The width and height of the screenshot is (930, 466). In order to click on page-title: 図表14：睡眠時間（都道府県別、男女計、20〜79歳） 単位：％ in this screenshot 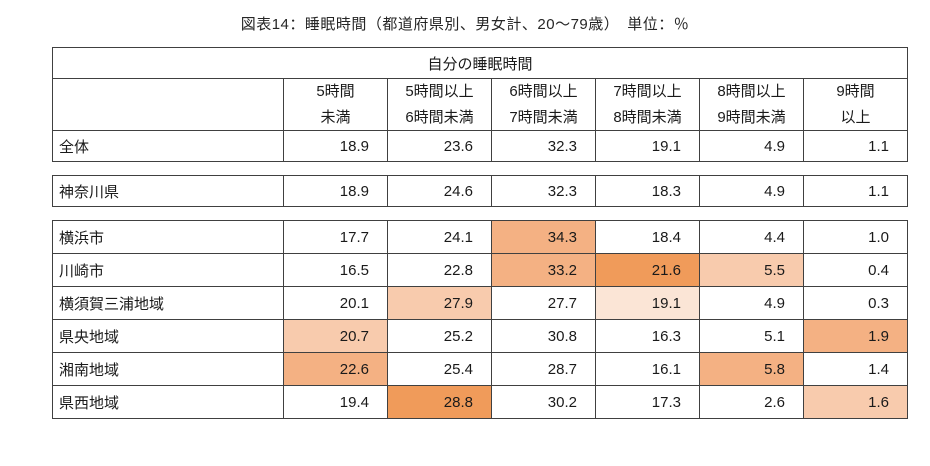, I will do `click(465, 24)`.